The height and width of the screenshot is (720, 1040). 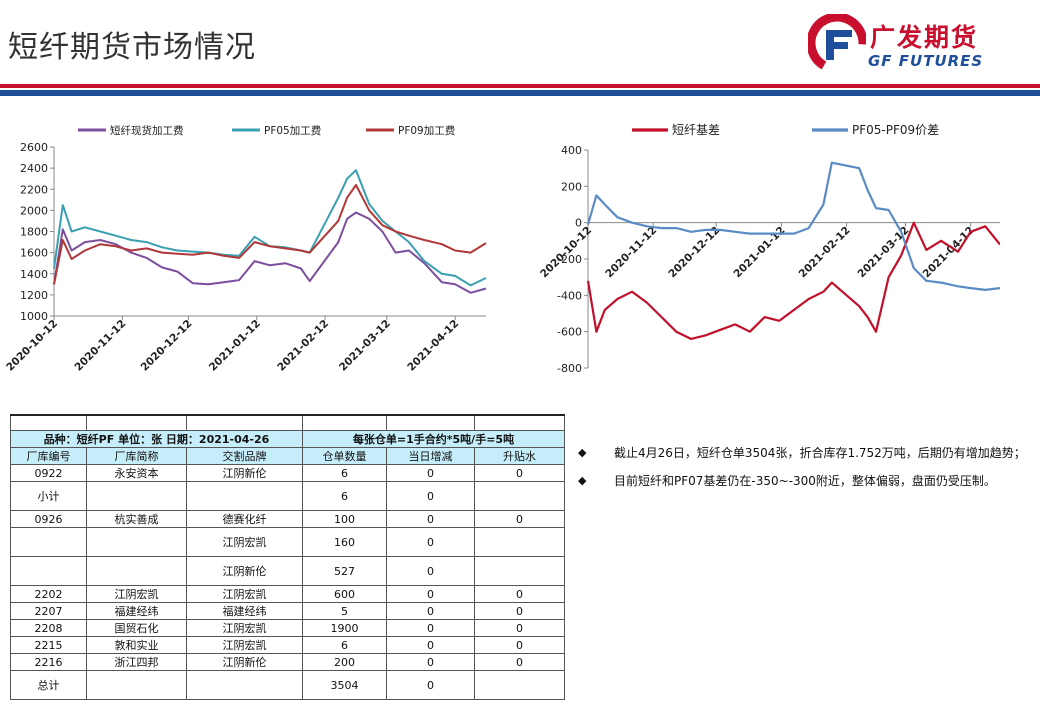 What do you see at coordinates (344, 685) in the screenshot?
I see `table-cell: 3504` at bounding box center [344, 685].